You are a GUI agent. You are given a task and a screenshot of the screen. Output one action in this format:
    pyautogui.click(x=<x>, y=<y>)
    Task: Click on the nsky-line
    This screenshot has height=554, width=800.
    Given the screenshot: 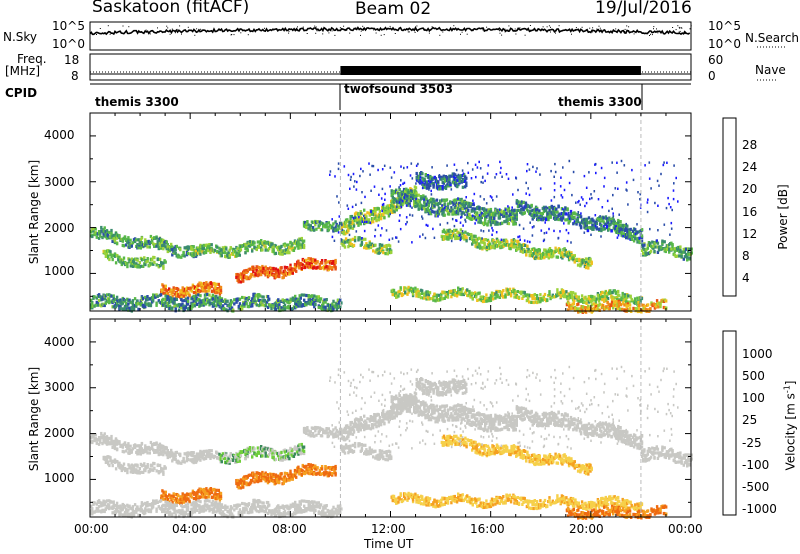 What is the action you would take?
    pyautogui.click(x=390, y=30)
    